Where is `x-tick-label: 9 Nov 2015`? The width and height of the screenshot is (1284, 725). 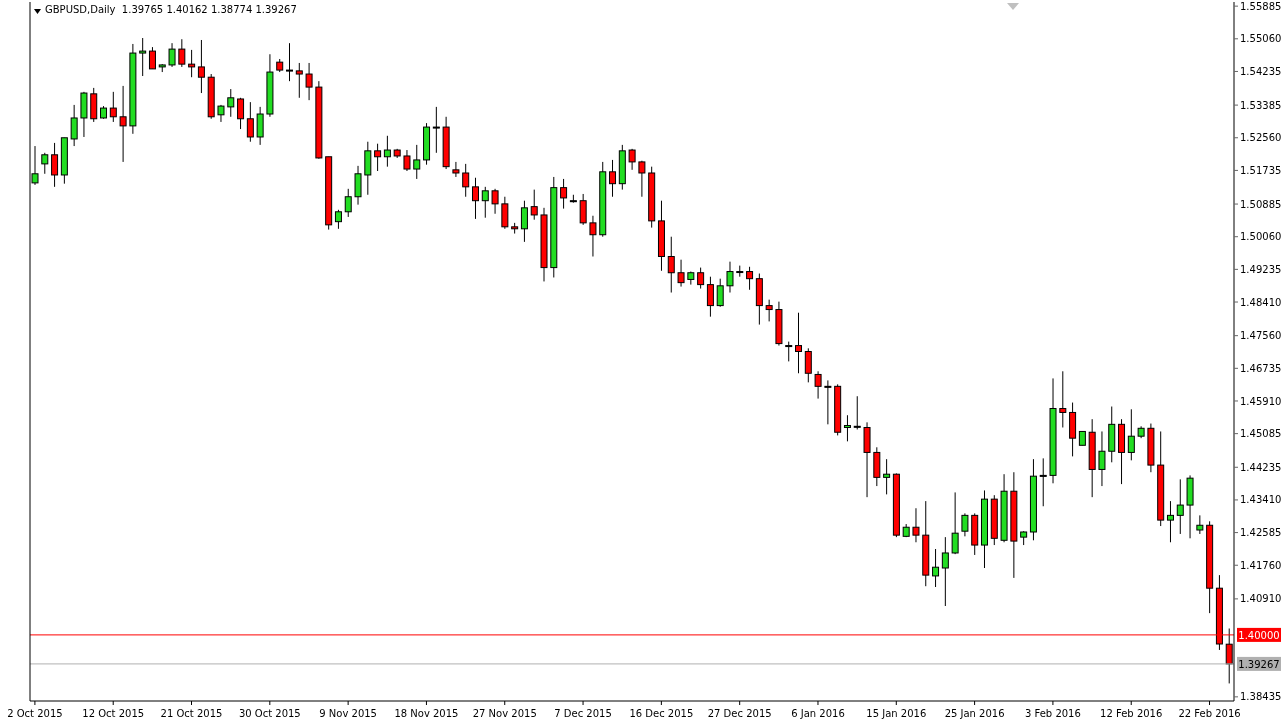
x-tick-label: 9 Nov 2015 is located at coordinates (348, 713).